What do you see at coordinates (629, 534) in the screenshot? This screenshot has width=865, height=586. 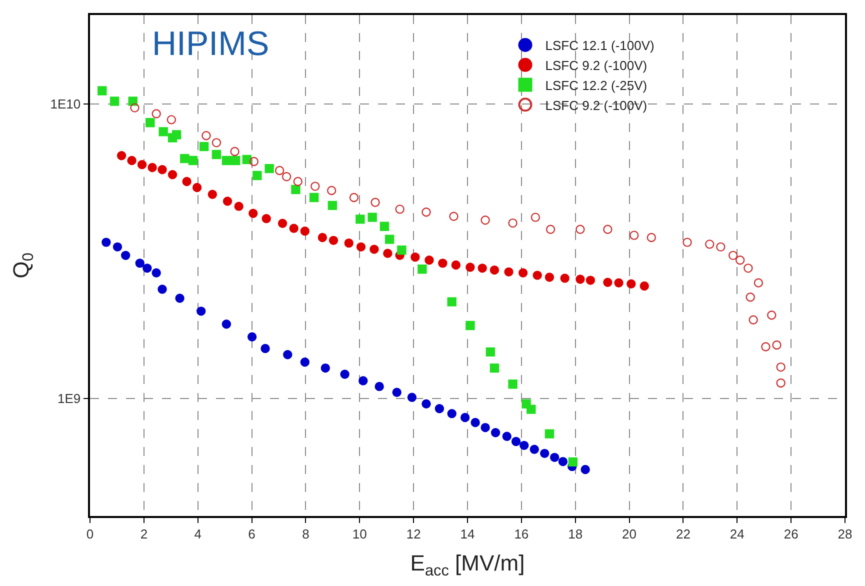 I see `x-tick-label: 20` at bounding box center [629, 534].